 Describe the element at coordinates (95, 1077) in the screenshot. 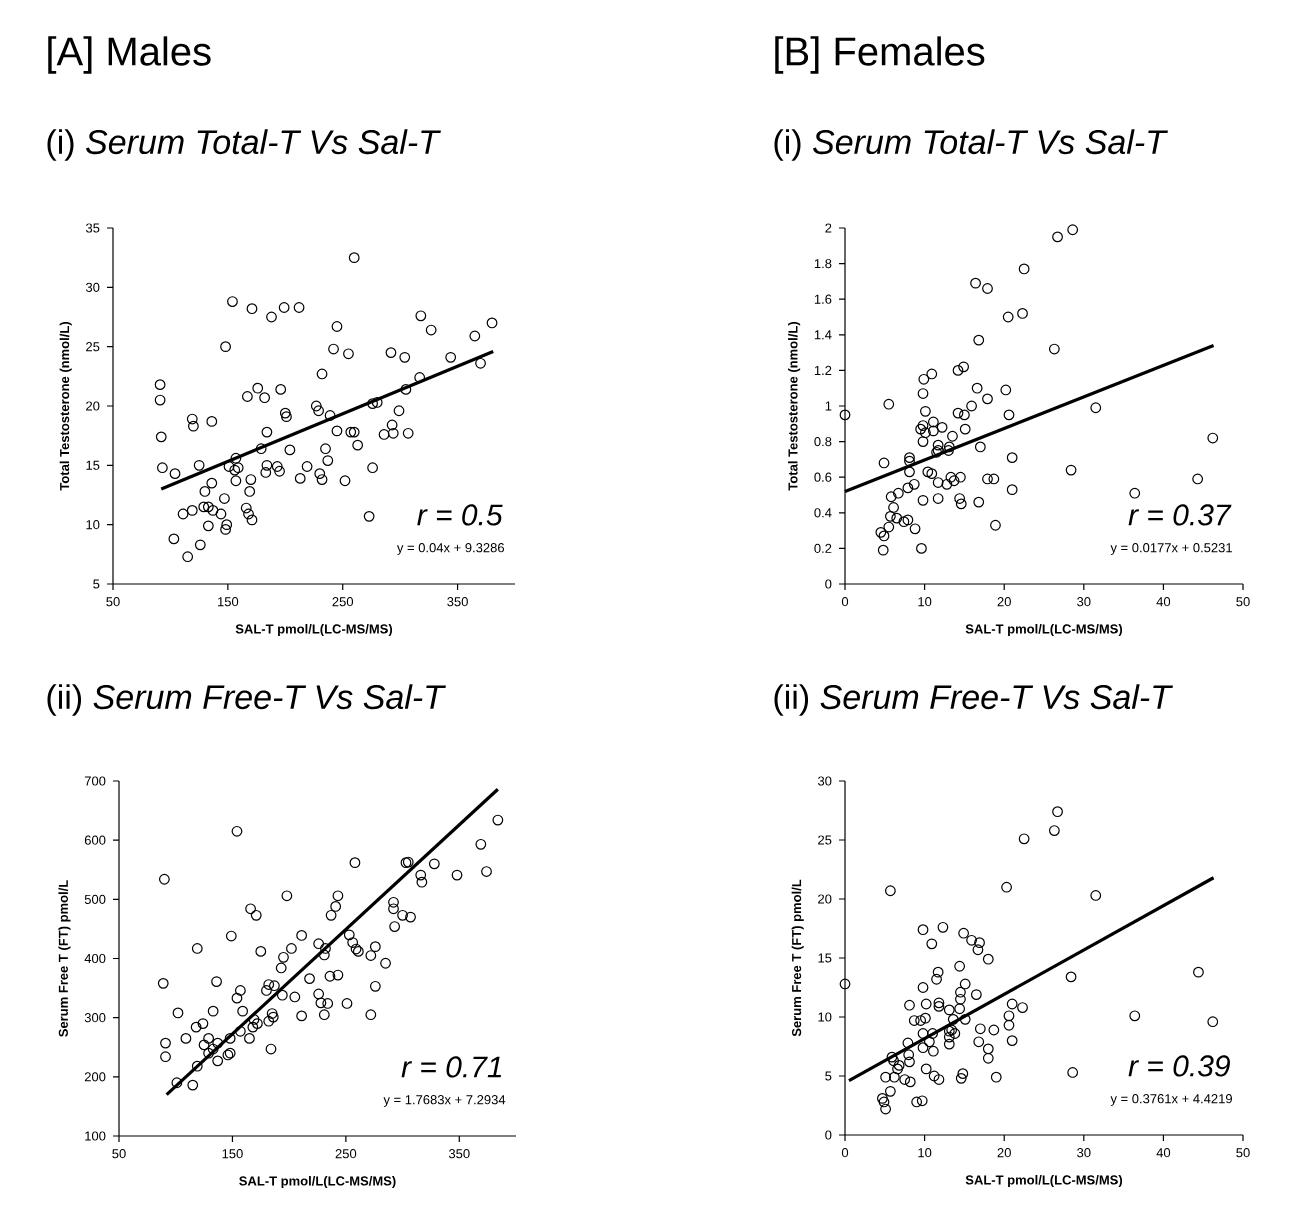

I see `y-tick-label: 200` at that location.